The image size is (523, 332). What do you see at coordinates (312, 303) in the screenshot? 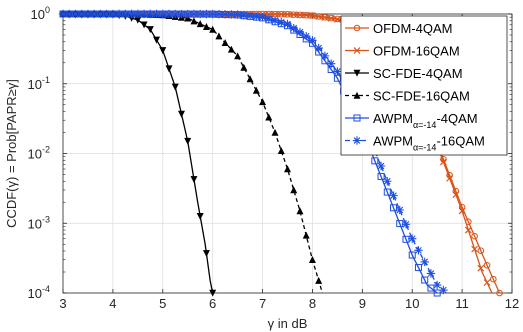
I see `x-tick-label: 8` at bounding box center [312, 303].